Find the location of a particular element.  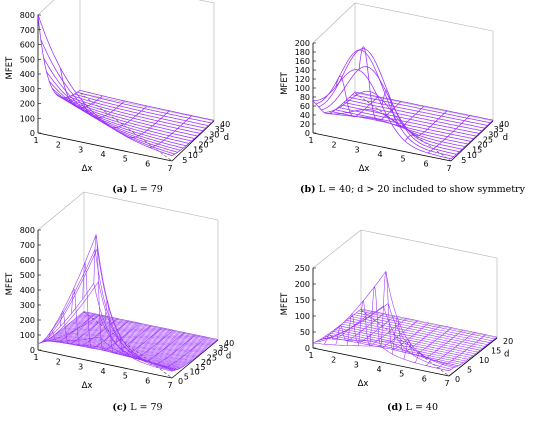

z-tick-label: 250 is located at coordinates (302, 268).